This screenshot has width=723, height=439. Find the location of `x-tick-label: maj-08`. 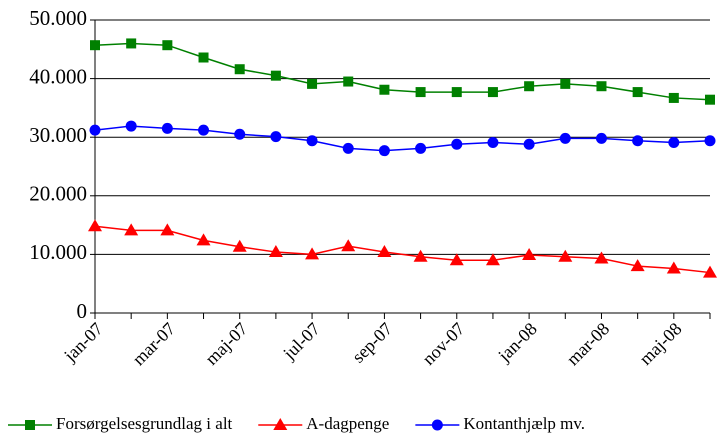

x-tick-label: maj-08 is located at coordinates (660, 344).